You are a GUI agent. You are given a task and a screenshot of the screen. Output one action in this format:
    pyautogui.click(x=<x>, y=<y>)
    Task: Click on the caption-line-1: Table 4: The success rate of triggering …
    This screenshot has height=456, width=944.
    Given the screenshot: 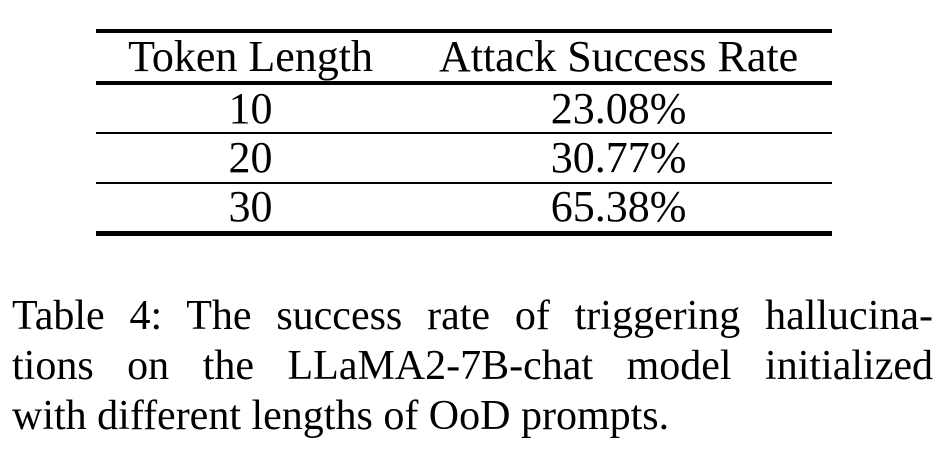 What is the action you would take?
    pyautogui.click(x=472, y=316)
    